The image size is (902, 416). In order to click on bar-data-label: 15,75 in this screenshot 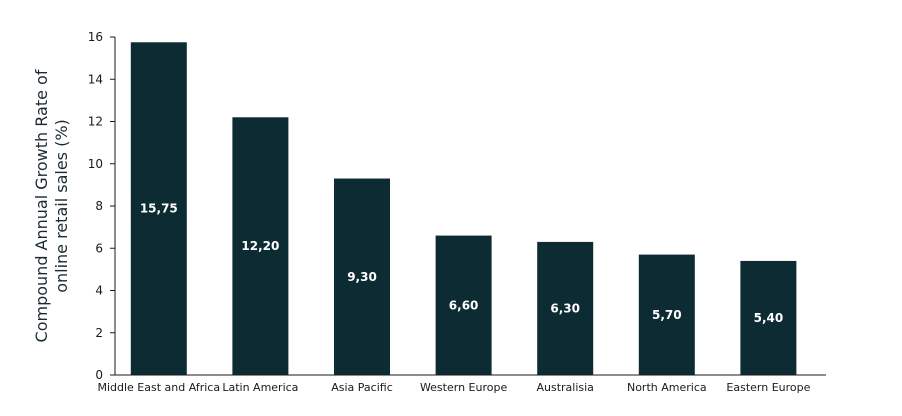, I will do `click(159, 209)`.